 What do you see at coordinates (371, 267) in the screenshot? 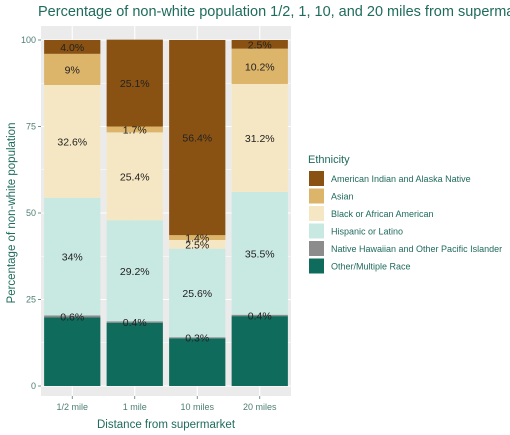
I see `legend-label: Other/Multiple Race` at bounding box center [371, 267].